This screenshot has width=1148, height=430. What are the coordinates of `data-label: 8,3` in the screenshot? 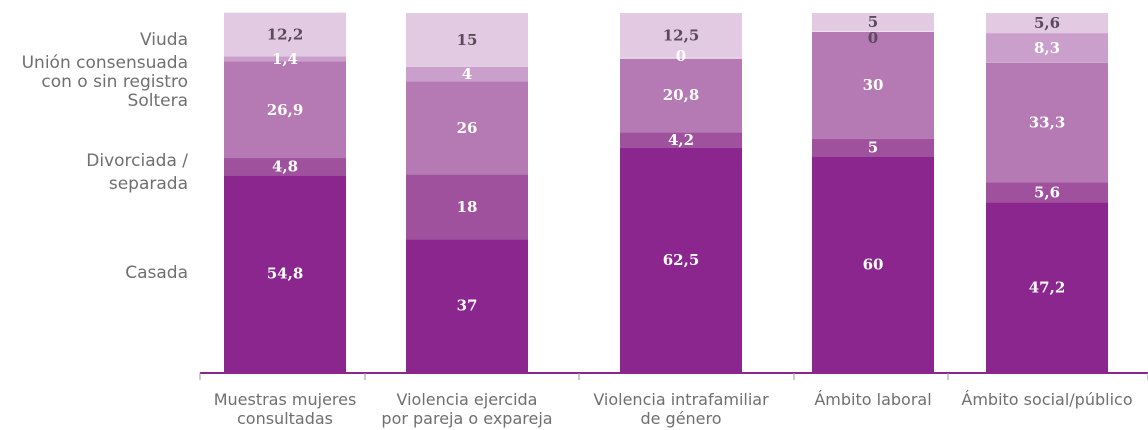 It's located at (1047, 48).